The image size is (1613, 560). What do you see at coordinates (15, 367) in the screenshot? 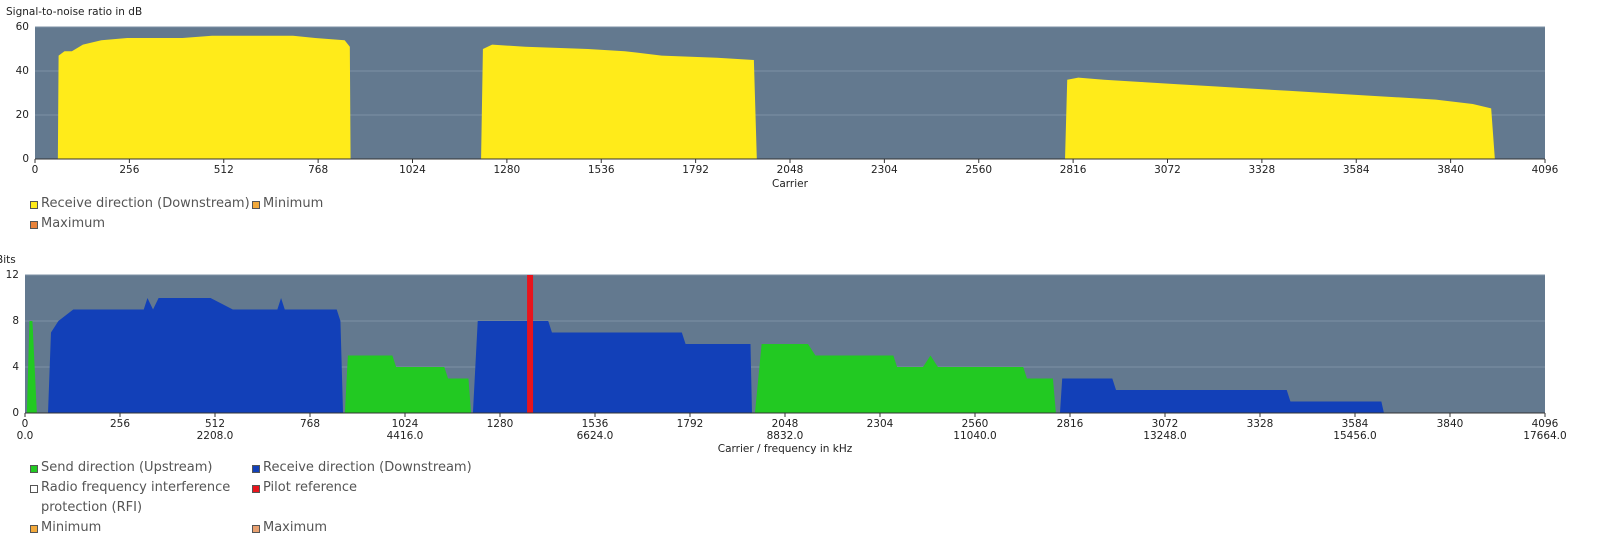
I see `y-tick-label: 4` at bounding box center [15, 367].